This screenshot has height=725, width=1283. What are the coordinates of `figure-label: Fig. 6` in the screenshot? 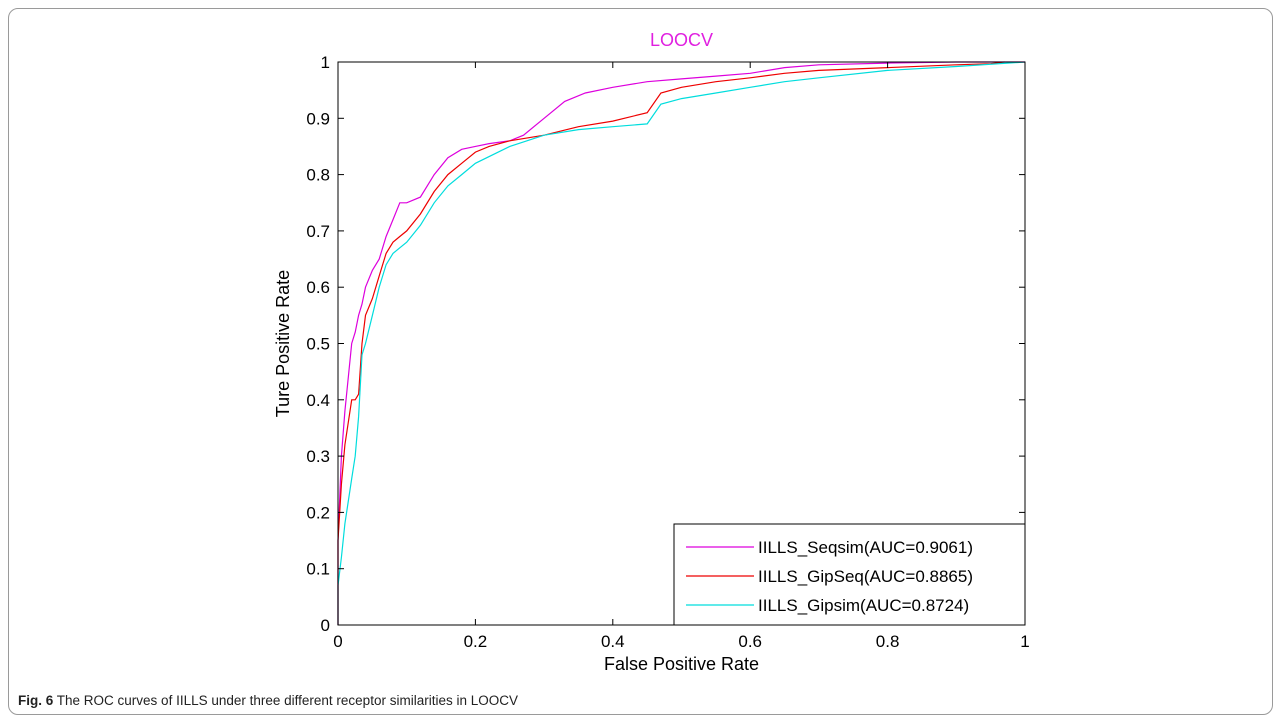 It's located at (36, 700).